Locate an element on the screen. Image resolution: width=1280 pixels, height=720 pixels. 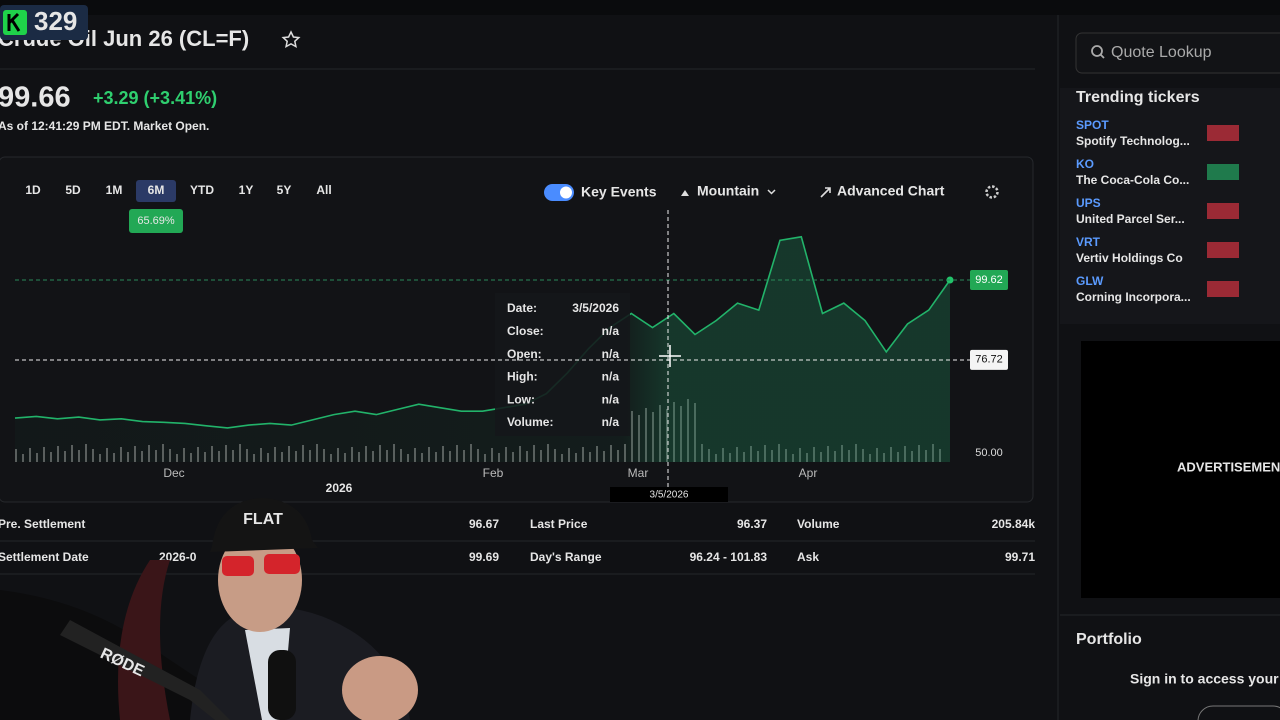
range-active is located at coordinates (156, 191).